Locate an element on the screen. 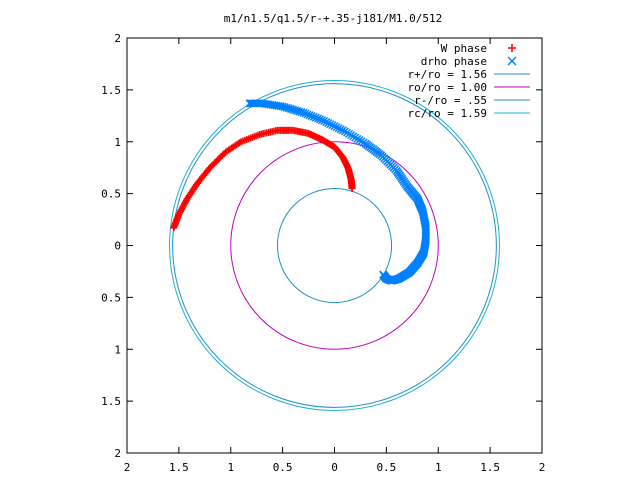 This screenshot has height=480, width=640. legend-label: drho phase is located at coordinates (454, 61).